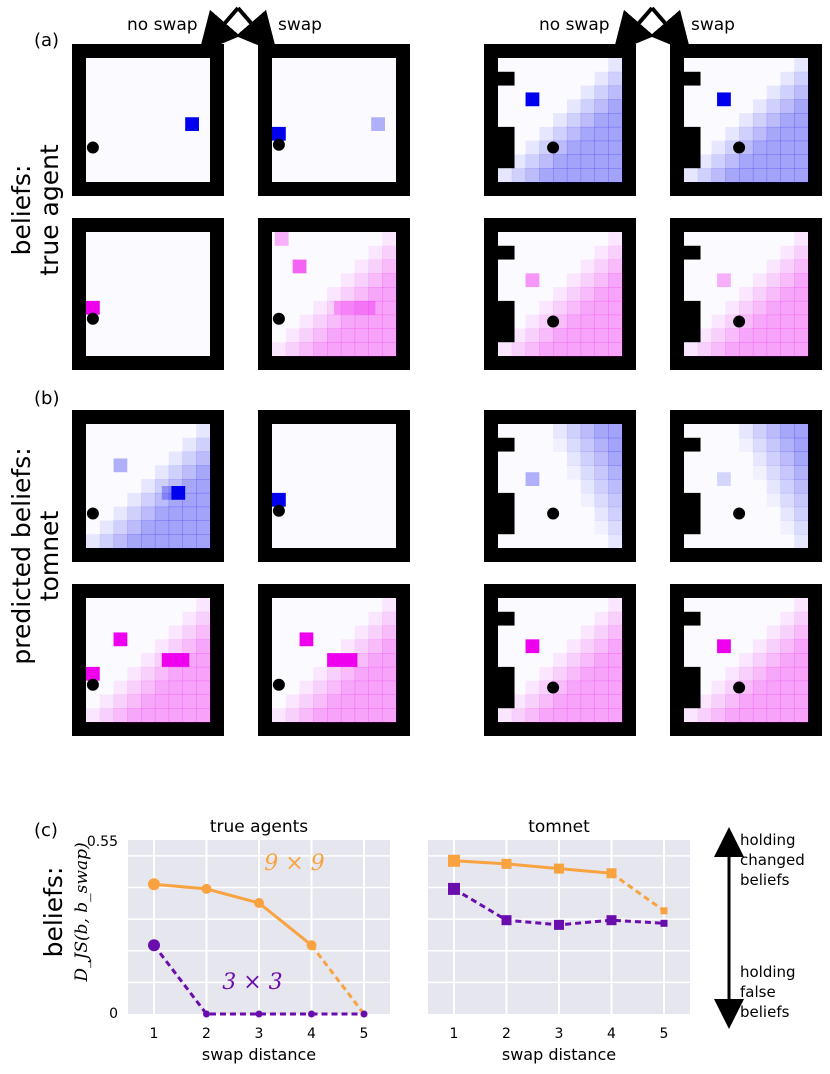  What do you see at coordinates (758, 992) in the screenshot?
I see `arrow-bottom-line2: false` at bounding box center [758, 992].